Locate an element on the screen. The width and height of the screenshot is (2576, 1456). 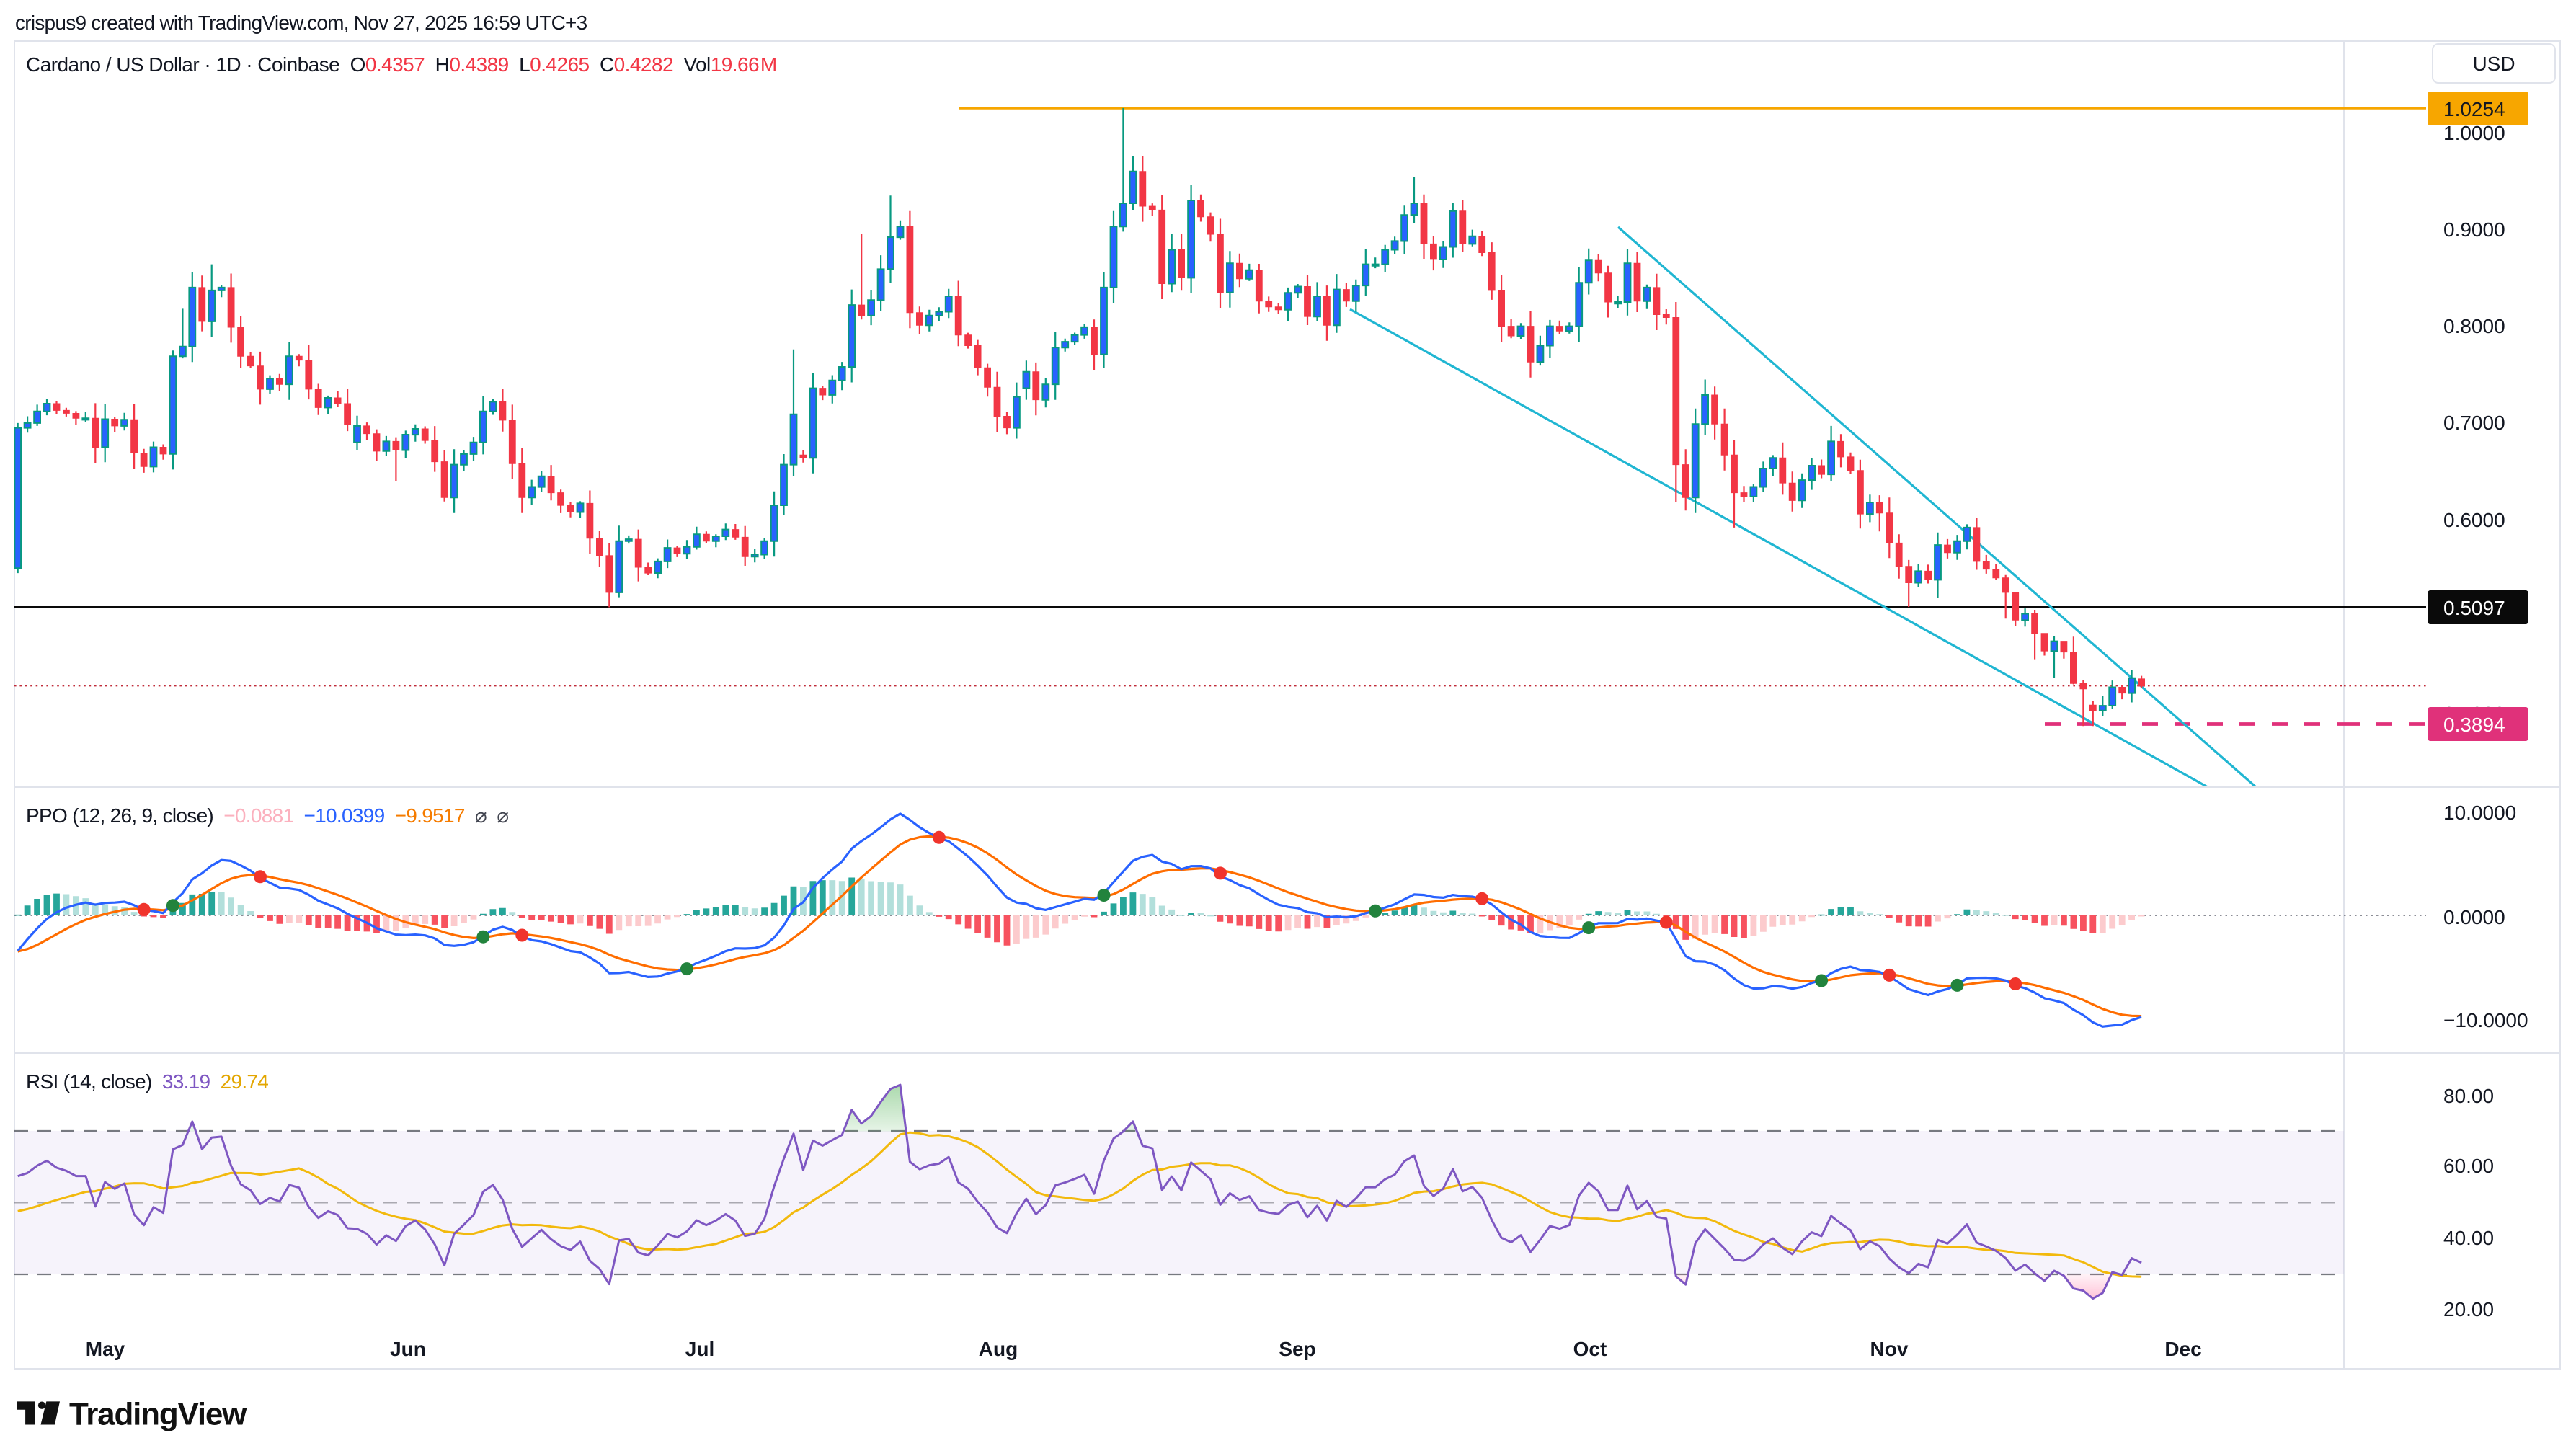
svg-text: Jul is located at coordinates (699, 1349).